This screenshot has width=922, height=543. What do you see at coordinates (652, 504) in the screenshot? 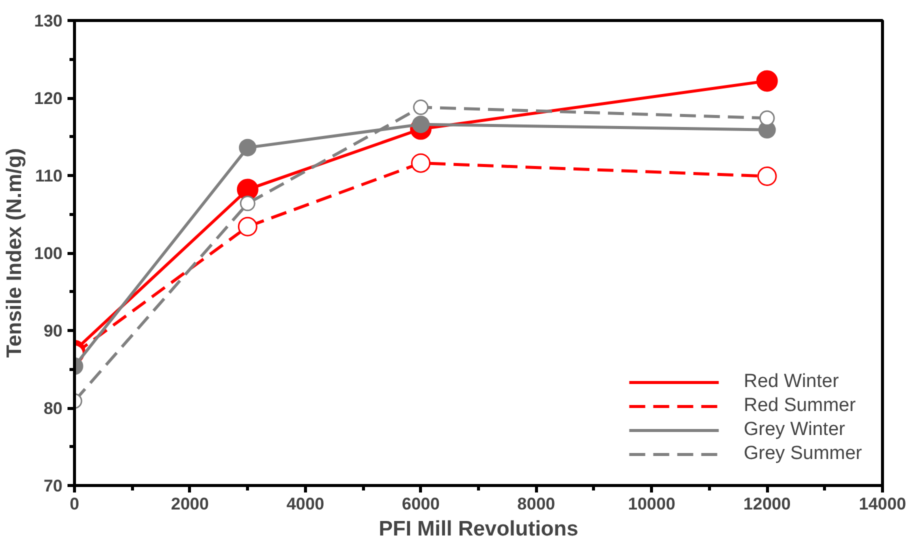
I see `x-tick-label: 10000` at bounding box center [652, 504].